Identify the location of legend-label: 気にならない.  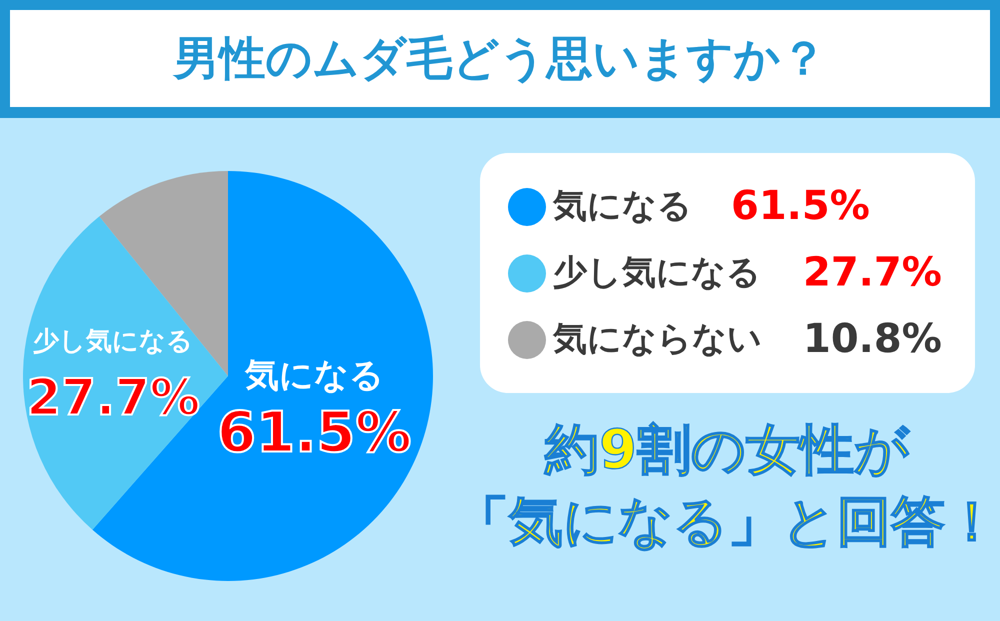
(657, 339).